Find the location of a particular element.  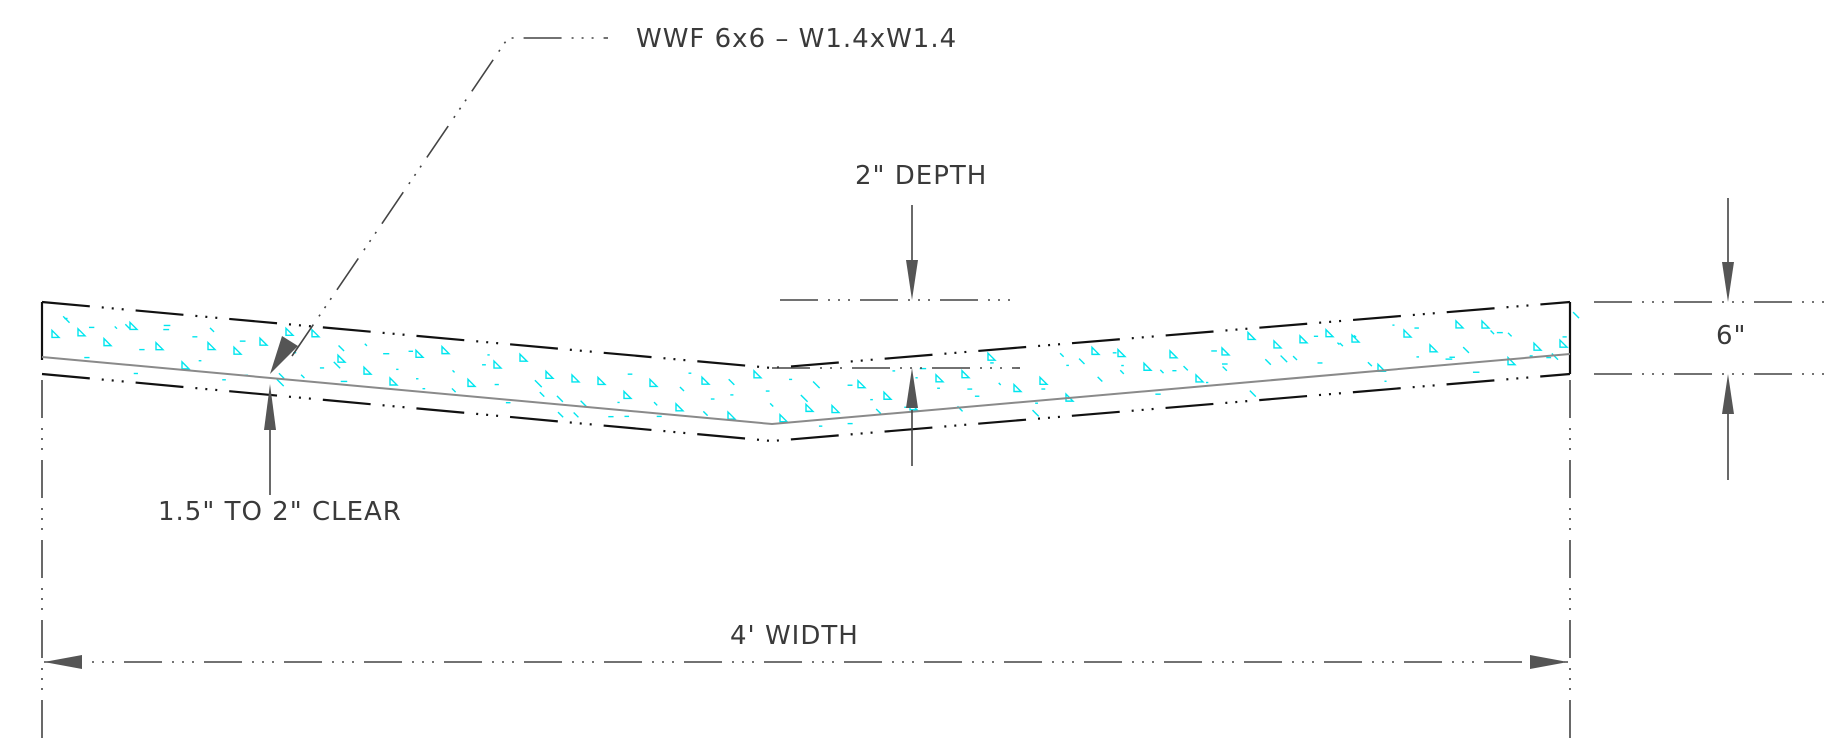

width-arrow-right is located at coordinates (1549, 662).